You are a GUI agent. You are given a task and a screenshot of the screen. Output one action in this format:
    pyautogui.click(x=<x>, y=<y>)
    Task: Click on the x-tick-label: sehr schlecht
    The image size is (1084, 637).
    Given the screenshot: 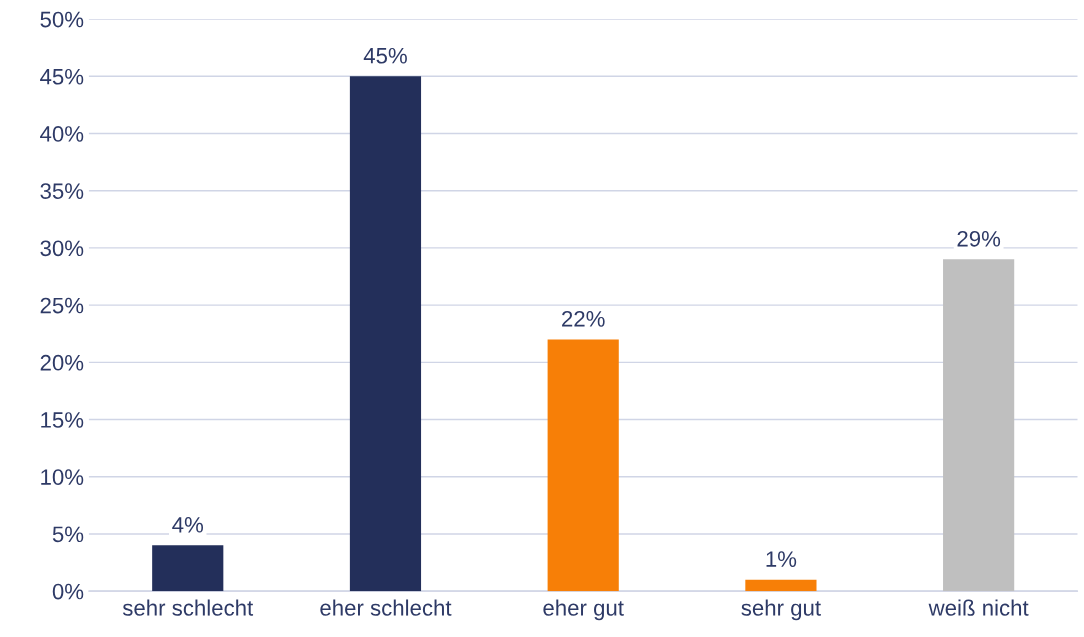 What is the action you would take?
    pyautogui.click(x=188, y=607)
    